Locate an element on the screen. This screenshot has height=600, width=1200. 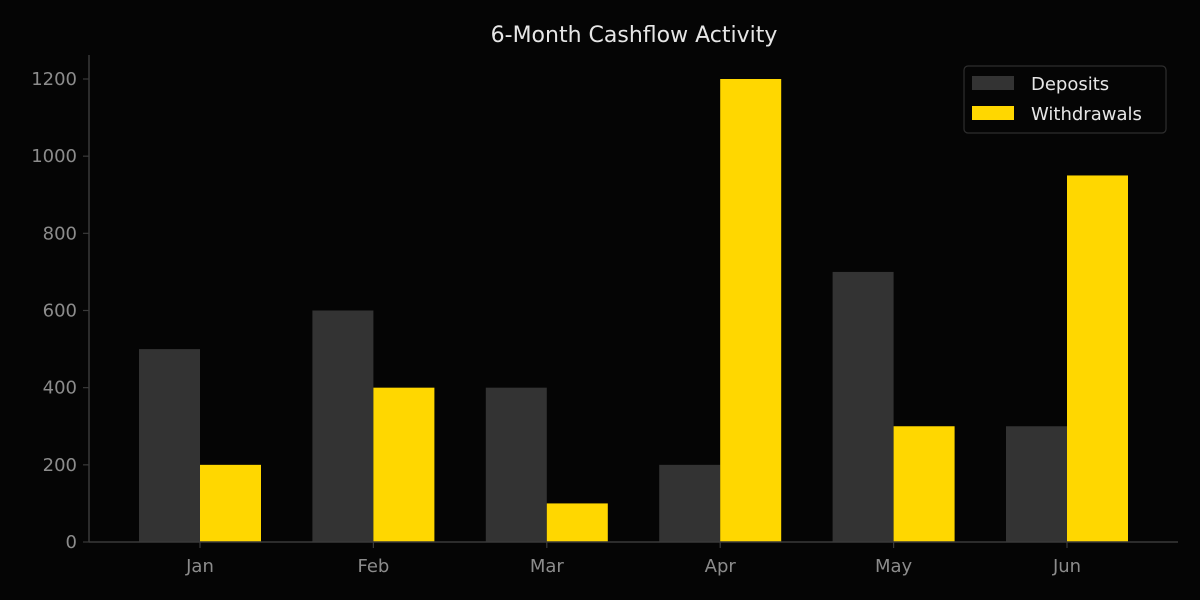
legend-swatch-deposits is located at coordinates (993, 83).